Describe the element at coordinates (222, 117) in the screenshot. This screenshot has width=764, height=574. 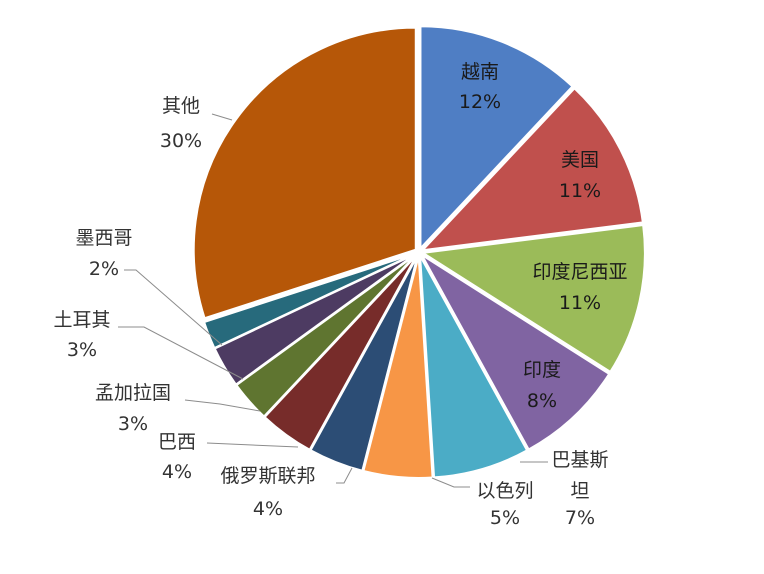
I see `slice-12-leader-line` at that location.